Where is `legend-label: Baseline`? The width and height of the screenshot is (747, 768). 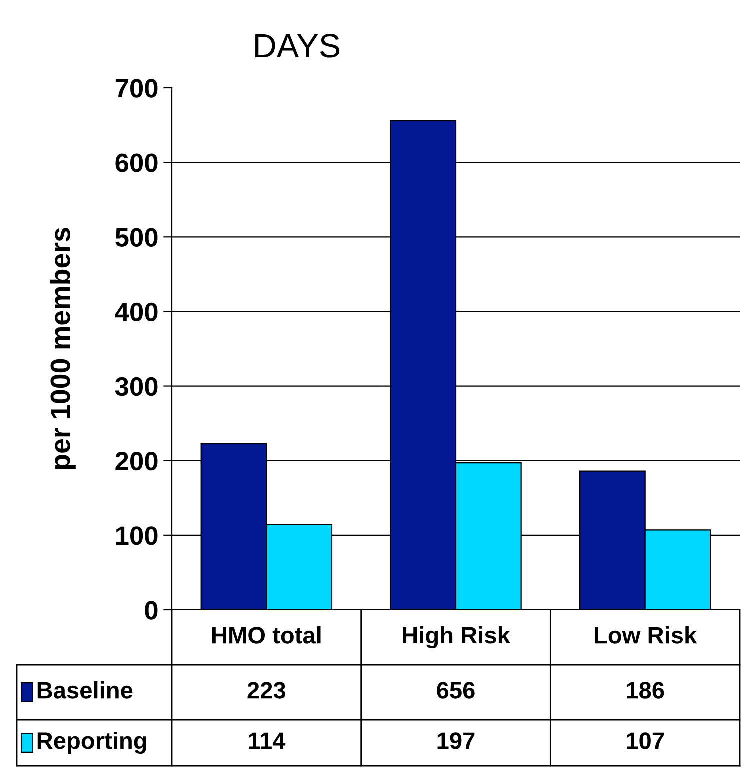 legend-label: Baseline is located at coordinates (85, 690).